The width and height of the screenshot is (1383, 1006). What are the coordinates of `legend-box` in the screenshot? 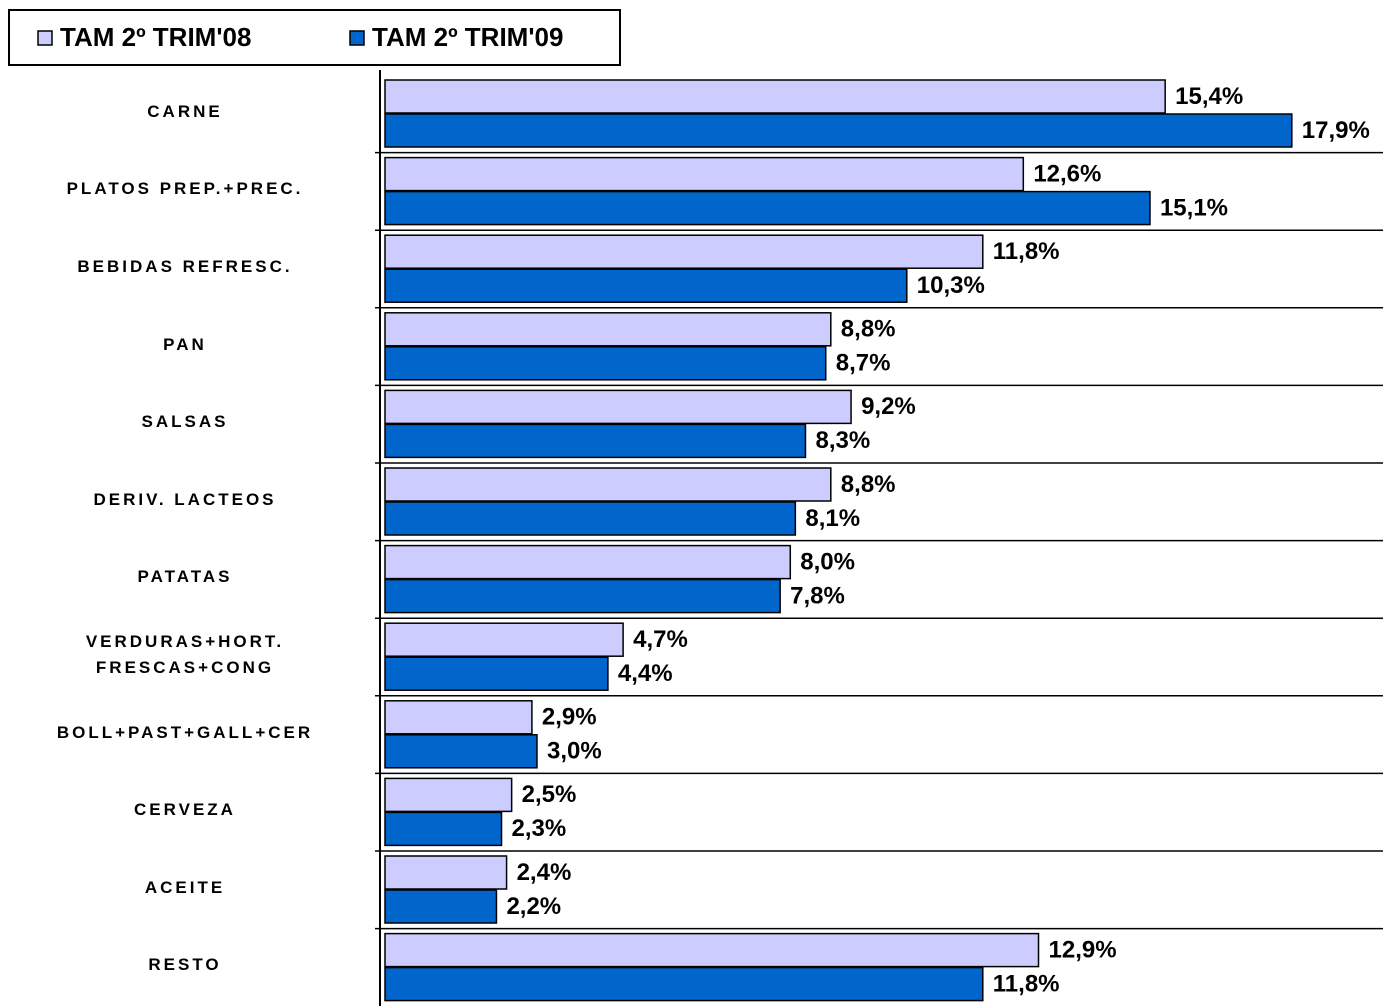 It's located at (314, 37).